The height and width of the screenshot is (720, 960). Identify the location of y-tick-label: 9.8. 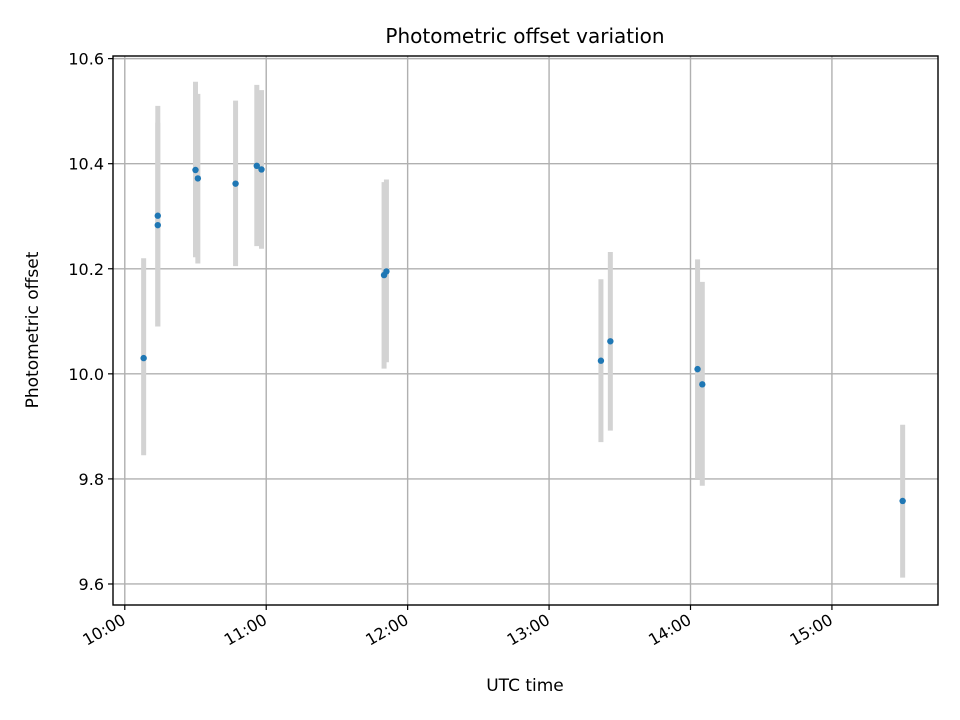
(91, 479).